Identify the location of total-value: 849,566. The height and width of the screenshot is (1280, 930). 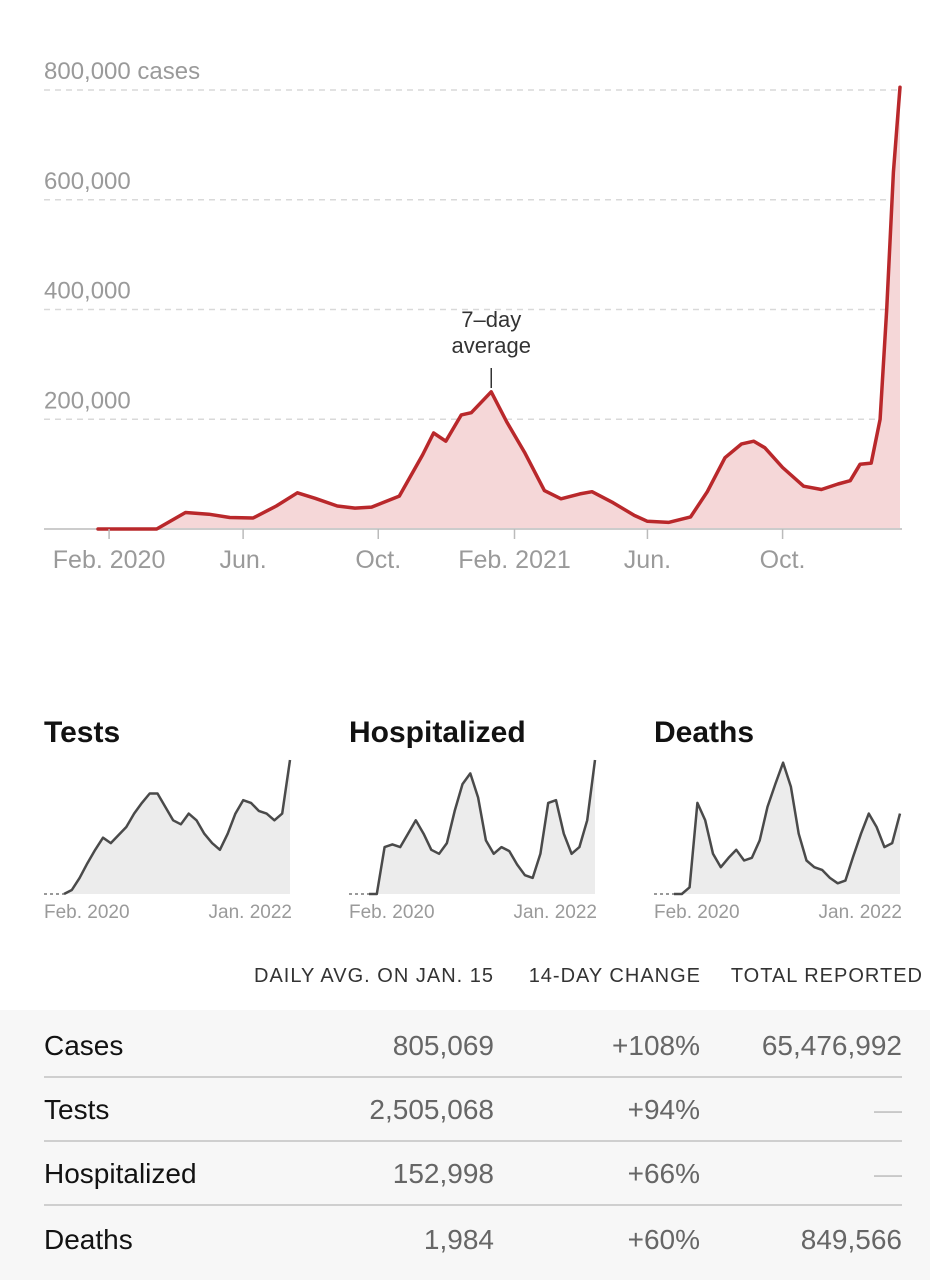
(851, 1239).